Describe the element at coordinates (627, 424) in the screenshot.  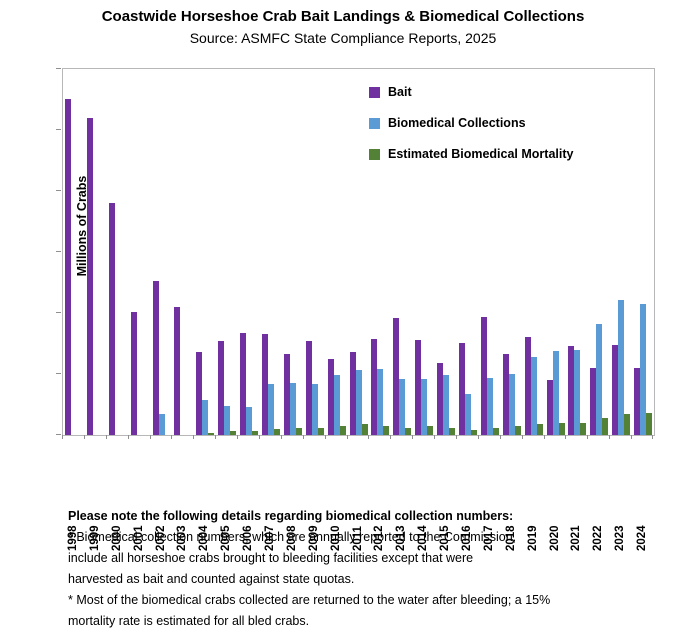
I see `bar-estimated-2023` at that location.